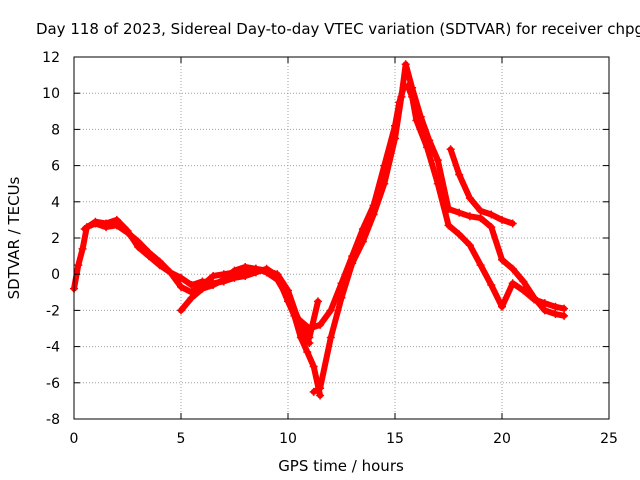  Describe the element at coordinates (53, 311) in the screenshot. I see `y-tick-label: -2` at that location.